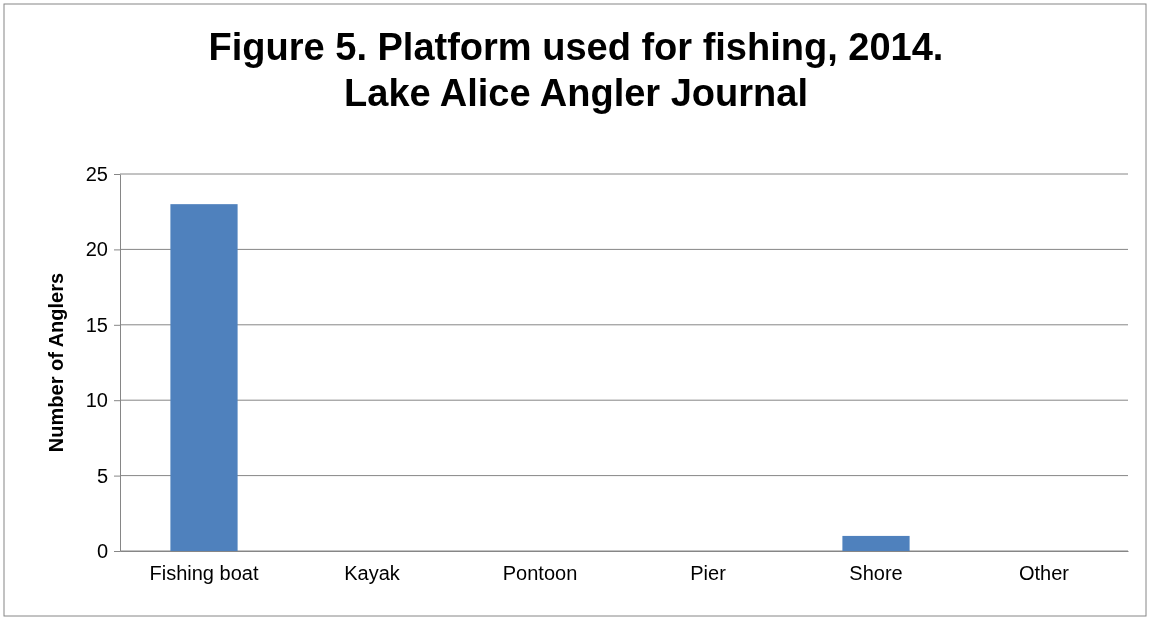  What do you see at coordinates (96, 249) in the screenshot?
I see `y-tick-label: 20` at bounding box center [96, 249].